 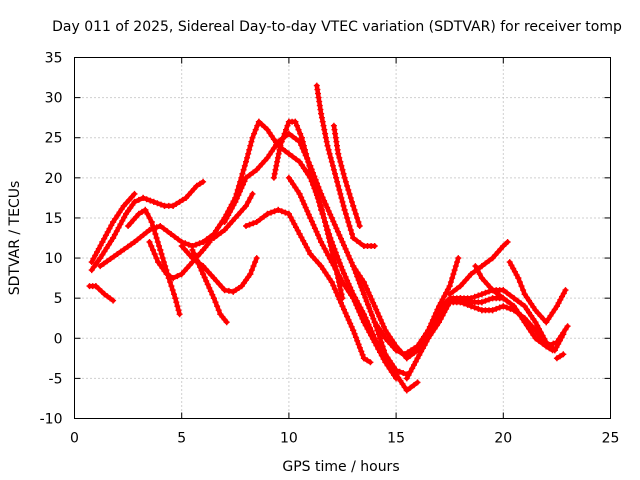 I want to click on y-tick-label: 35, so click(x=54, y=59).